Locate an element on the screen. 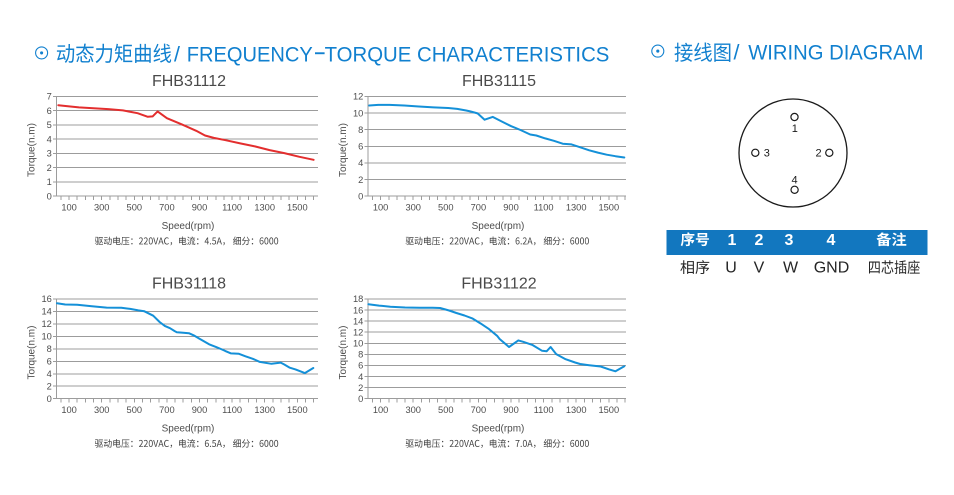  svg-text: U is located at coordinates (731, 268).